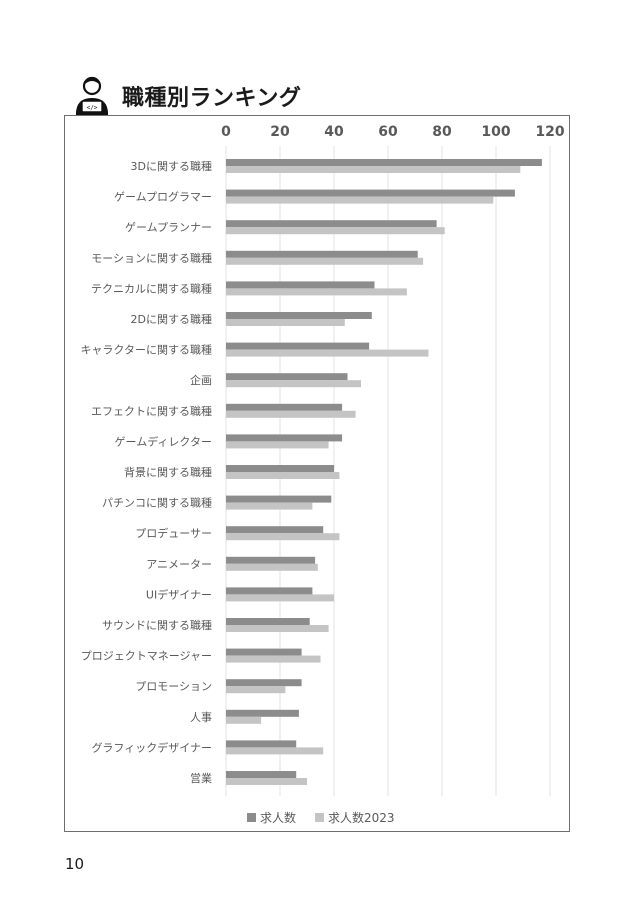 This screenshot has height=900, width=637. Describe the element at coordinates (226, 132) in the screenshot. I see `x-tick-label: 0` at that location.